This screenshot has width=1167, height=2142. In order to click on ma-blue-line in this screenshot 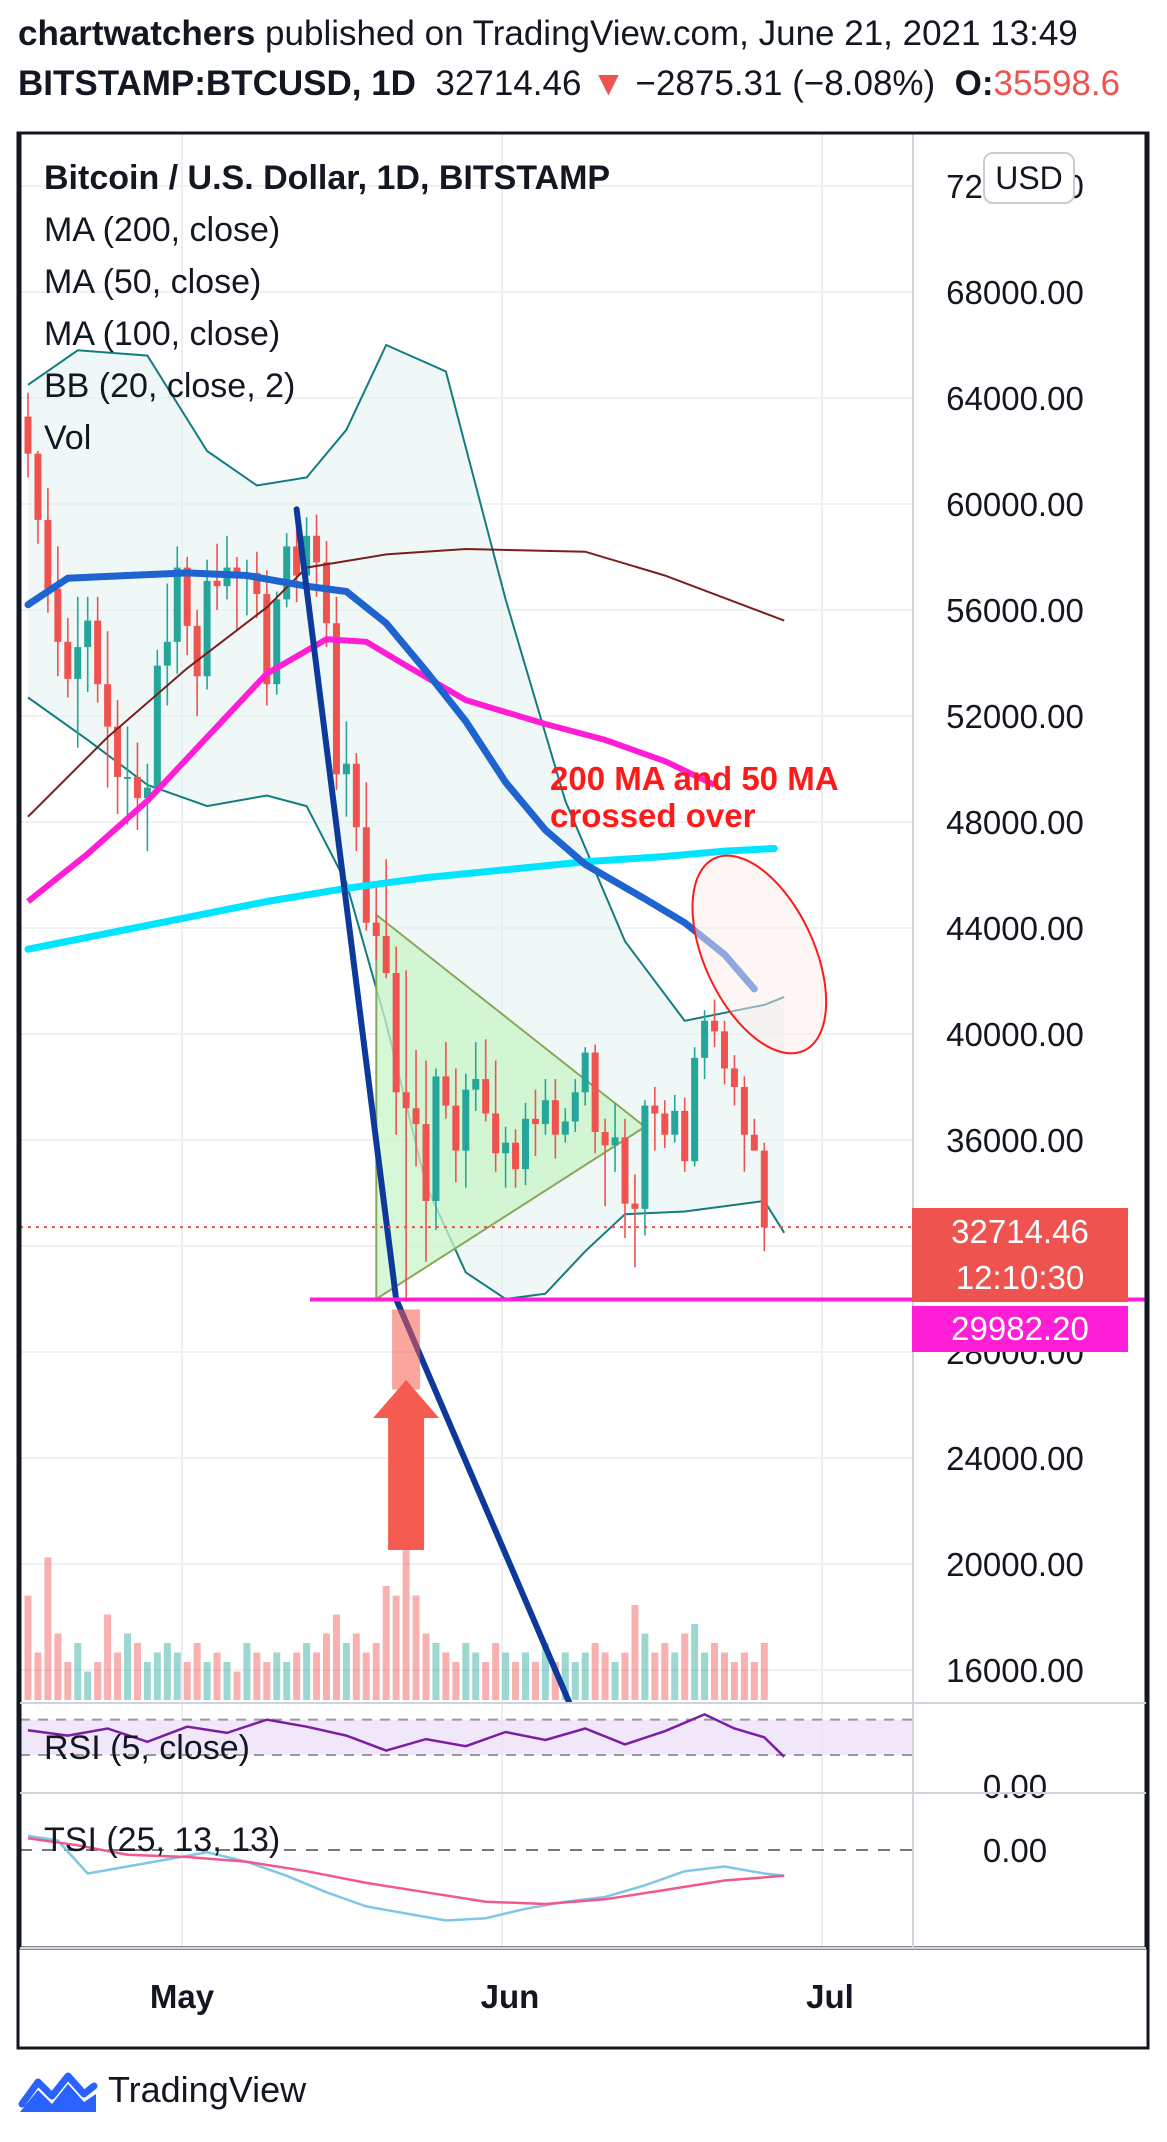, I will do `click(391, 781)`.